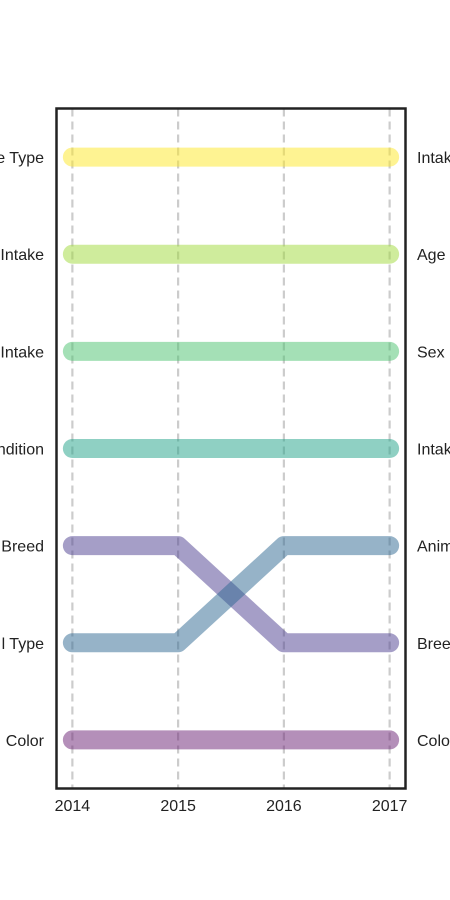 This screenshot has width=450, height=900. I want to click on left-rank-label: e Type, so click(22, 158).